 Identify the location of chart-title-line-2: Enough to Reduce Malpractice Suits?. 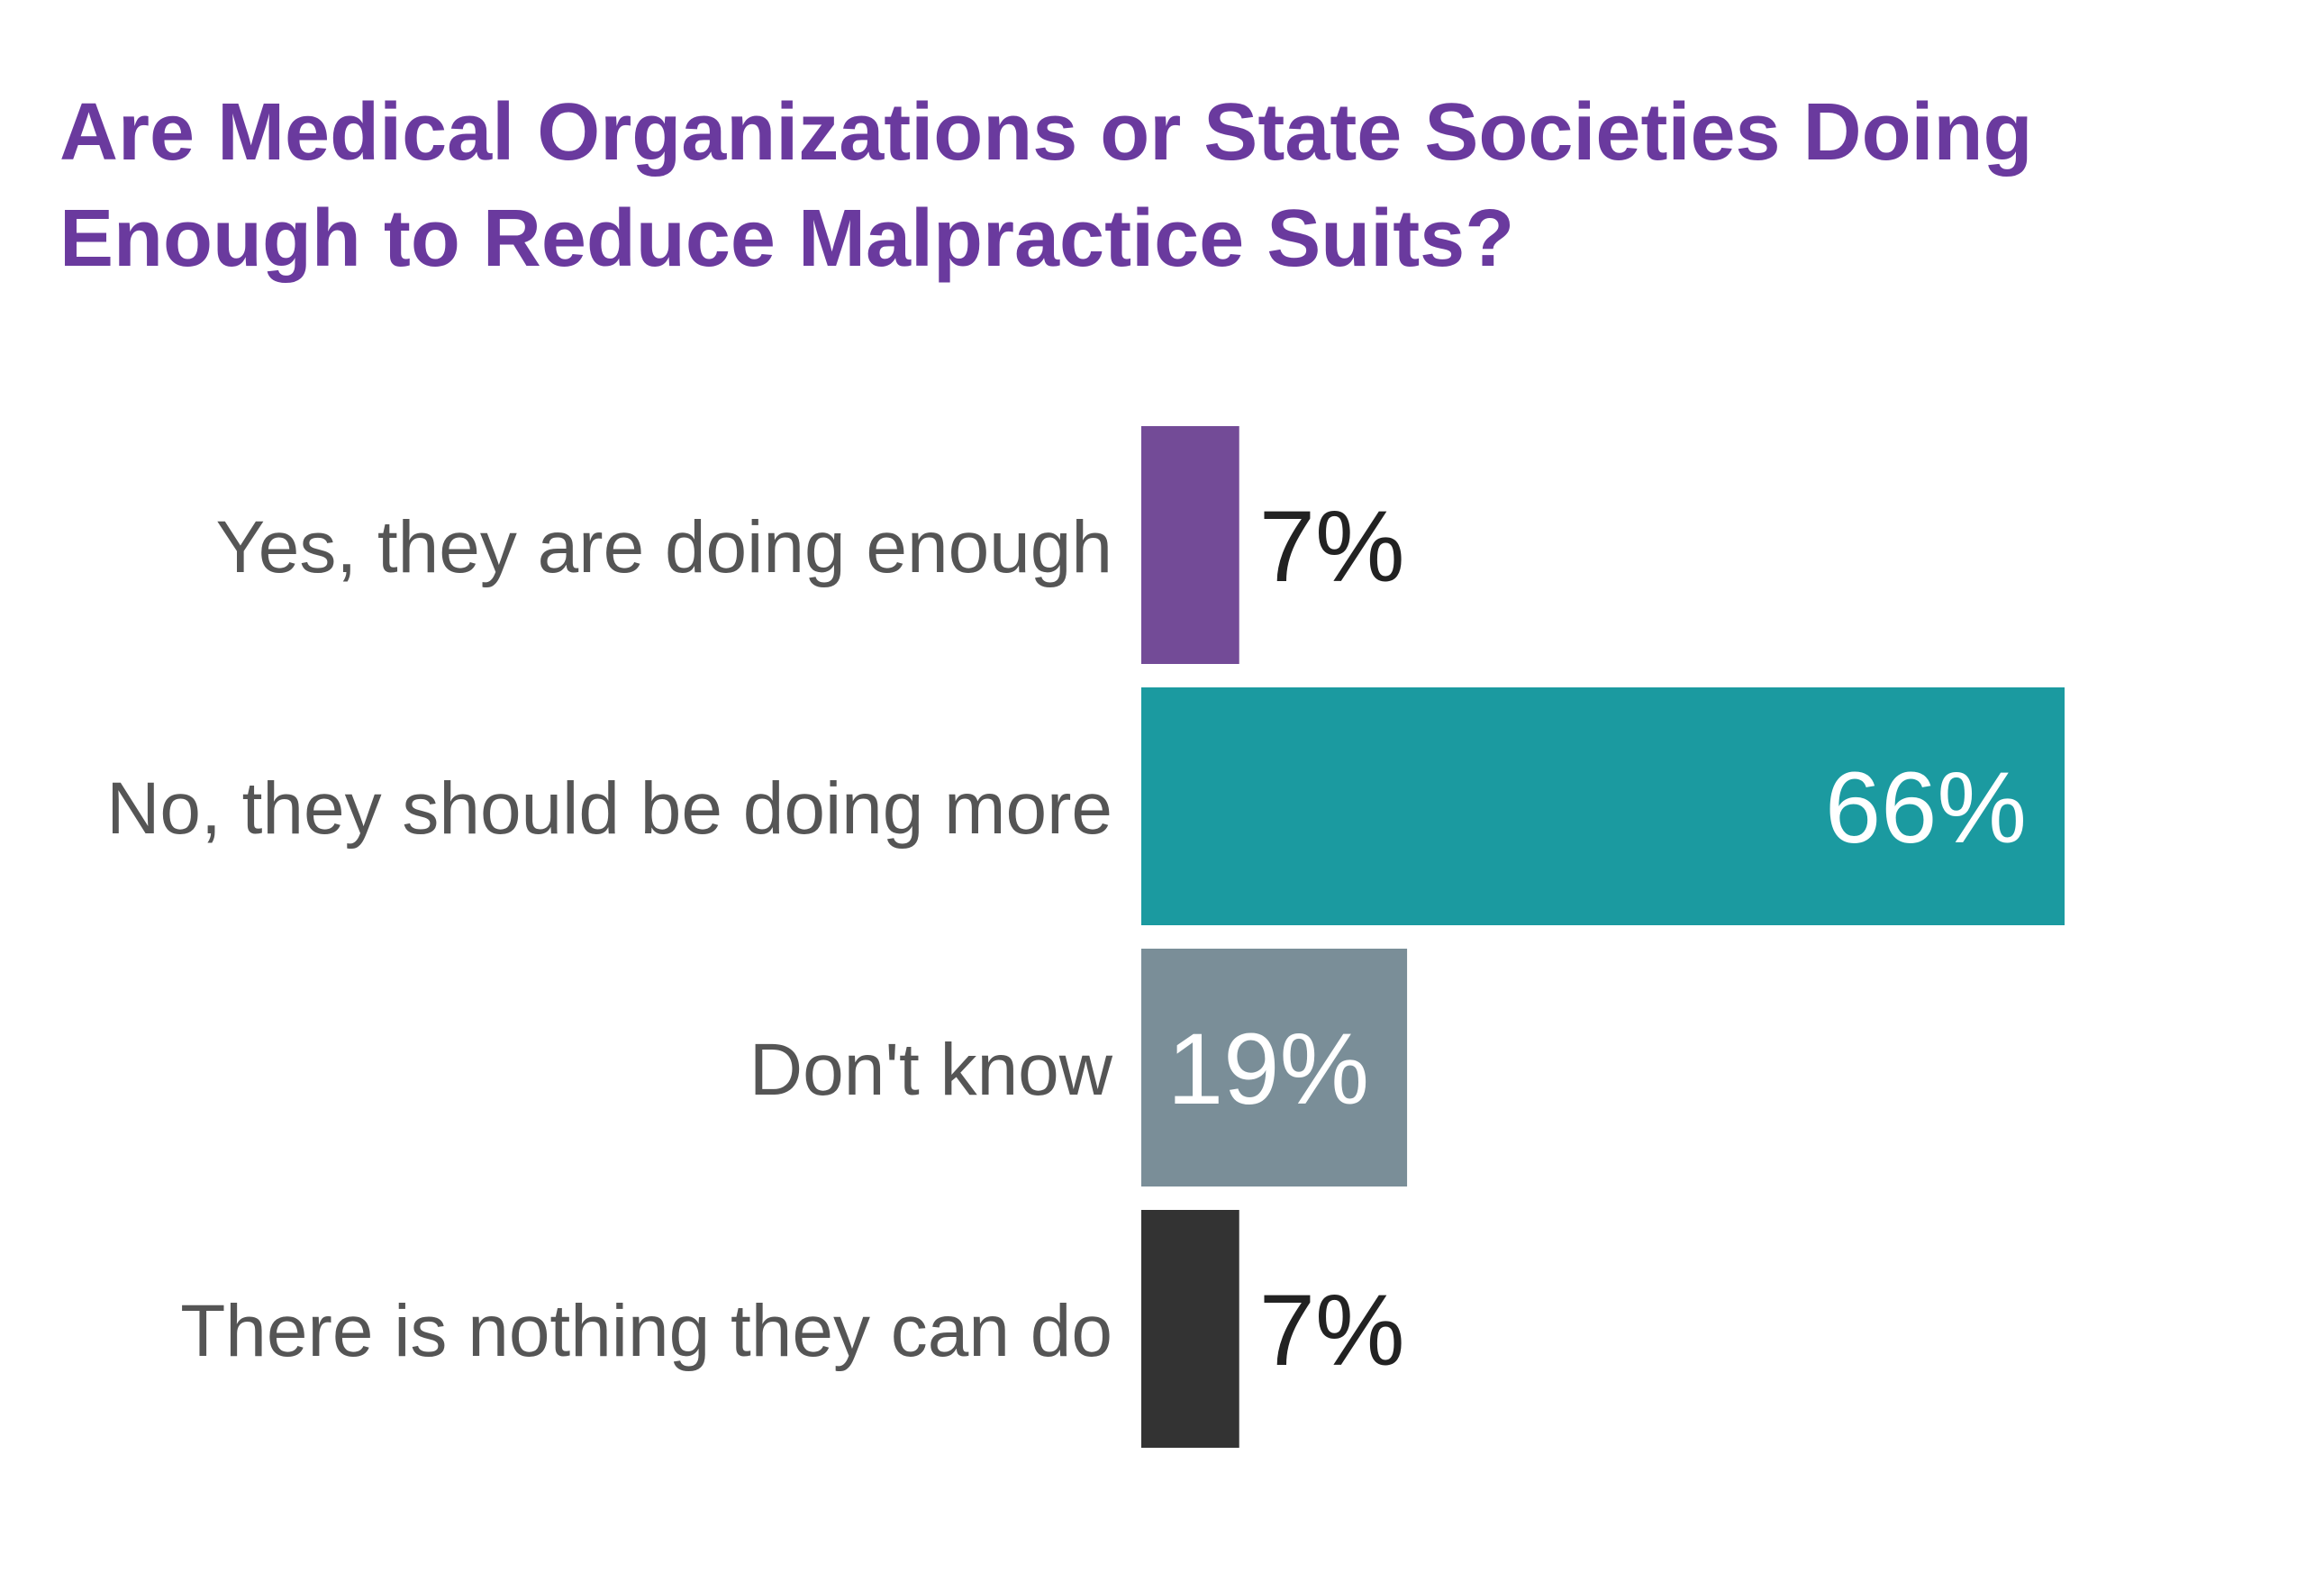
(787, 239).